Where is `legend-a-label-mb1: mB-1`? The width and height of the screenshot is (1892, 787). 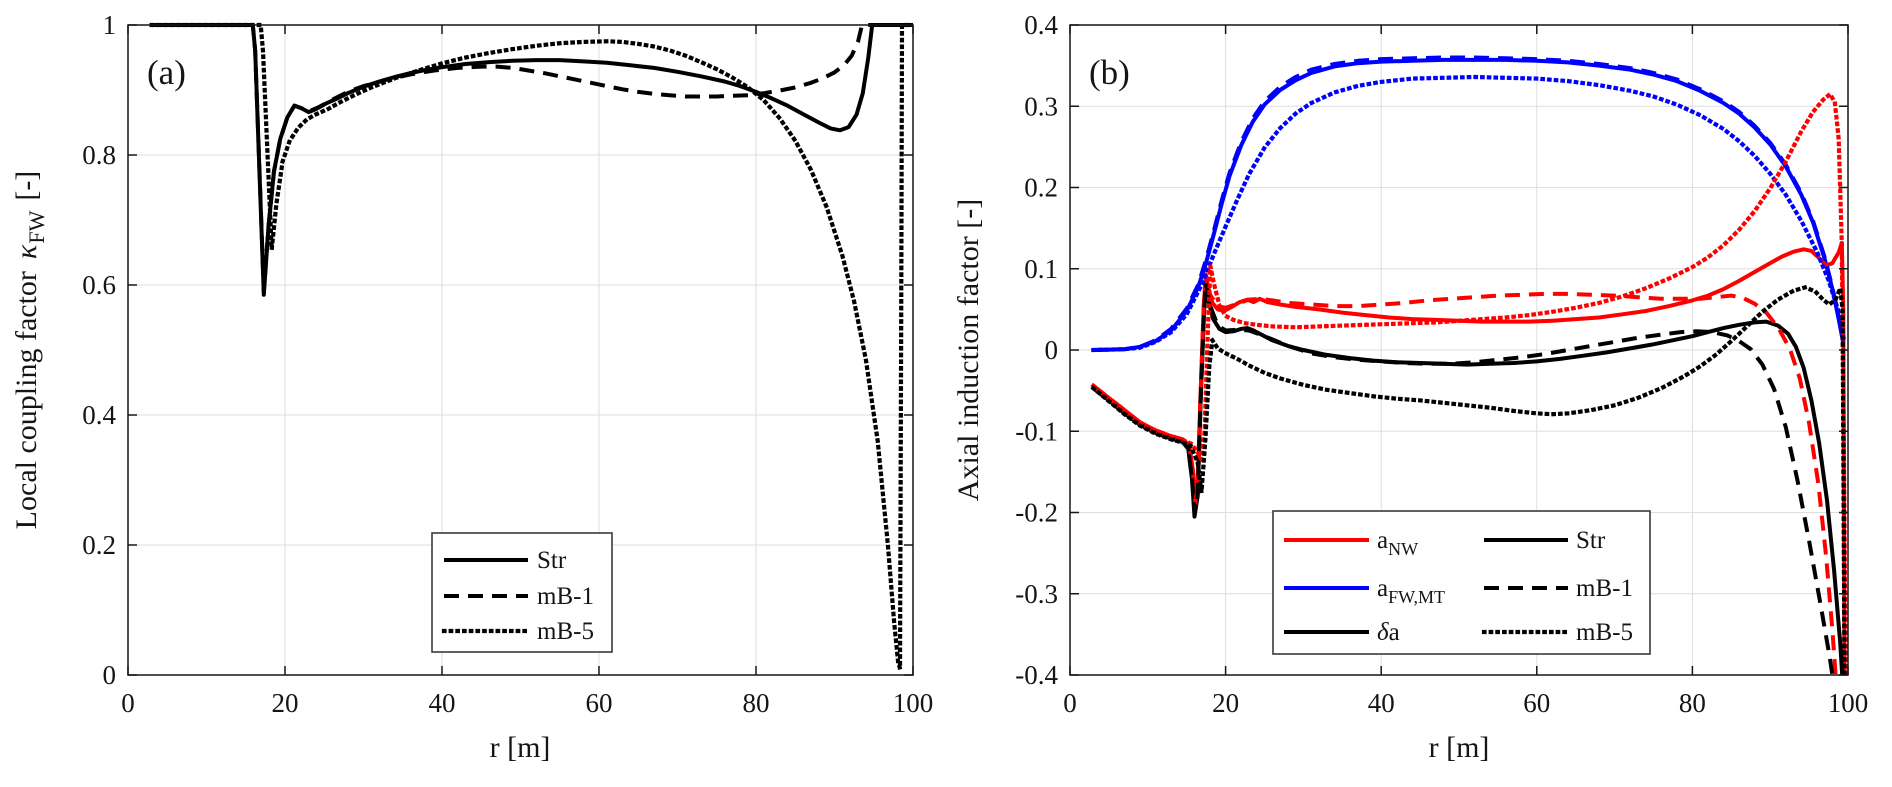 legend-a-label-mb1: mB-1 is located at coordinates (565, 596).